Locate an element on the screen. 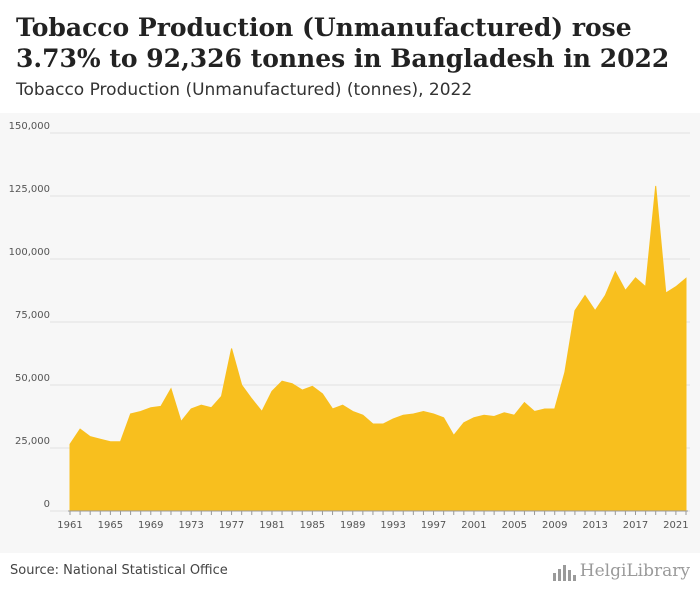 The width and height of the screenshot is (700, 596). x-tick-label: 2001 is located at coordinates (473, 525).